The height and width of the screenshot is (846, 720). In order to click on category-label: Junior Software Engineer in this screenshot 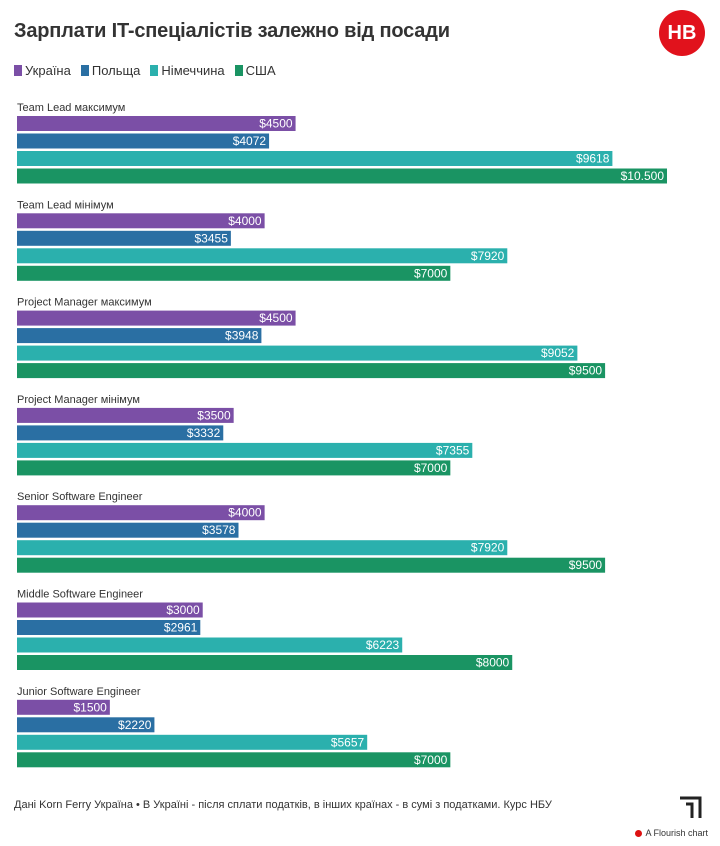, I will do `click(79, 692)`.